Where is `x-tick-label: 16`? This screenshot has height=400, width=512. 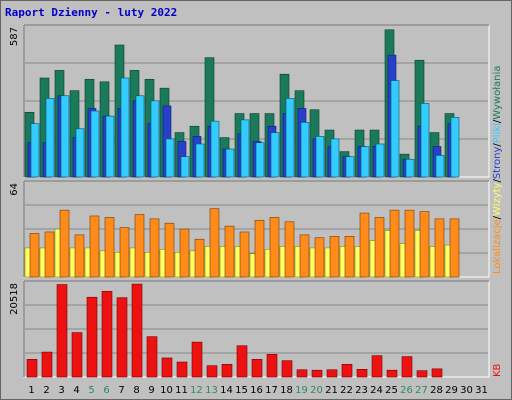
x-tick-label: 16 is located at coordinates (256, 390).